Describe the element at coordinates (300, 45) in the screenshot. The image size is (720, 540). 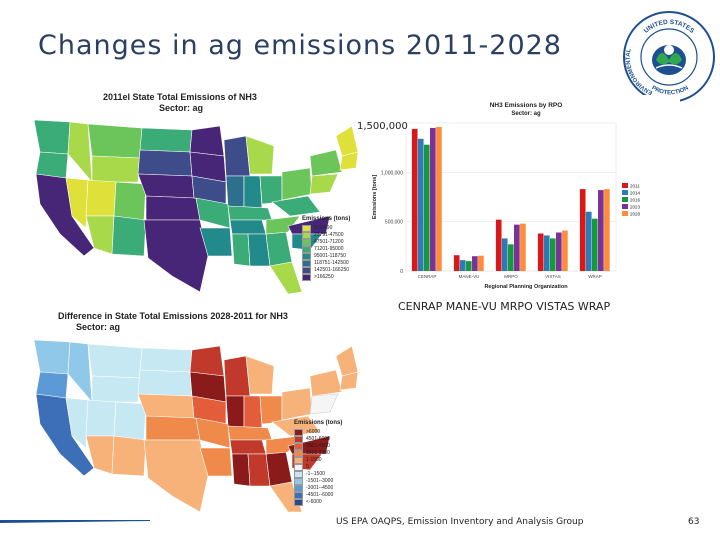
I see `slide-title: Changes in ag emissions 2011-2028` at that location.